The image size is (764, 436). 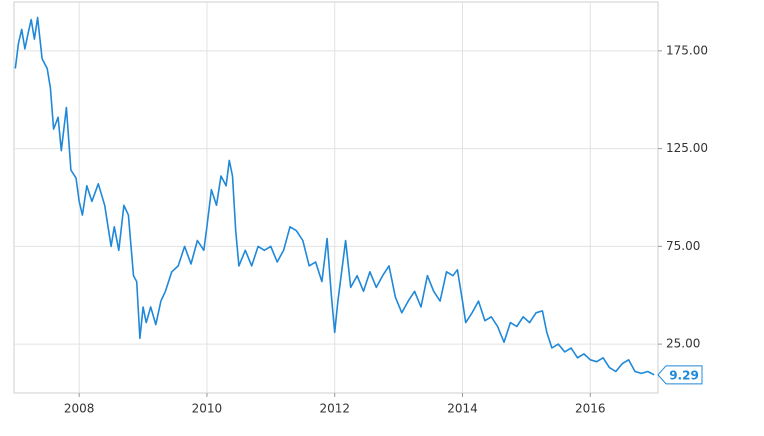 What do you see at coordinates (462, 409) in the screenshot?
I see `x-tick-label: 2014` at bounding box center [462, 409].